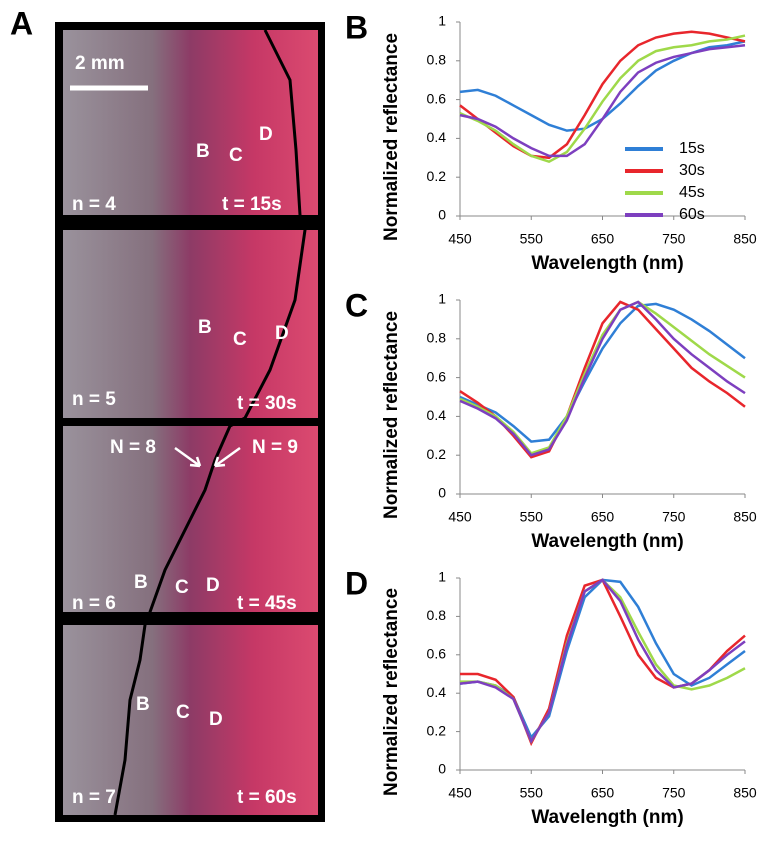  What do you see at coordinates (133, 447) in the screenshot?
I see `arrow-label: N = 8` at bounding box center [133, 447].